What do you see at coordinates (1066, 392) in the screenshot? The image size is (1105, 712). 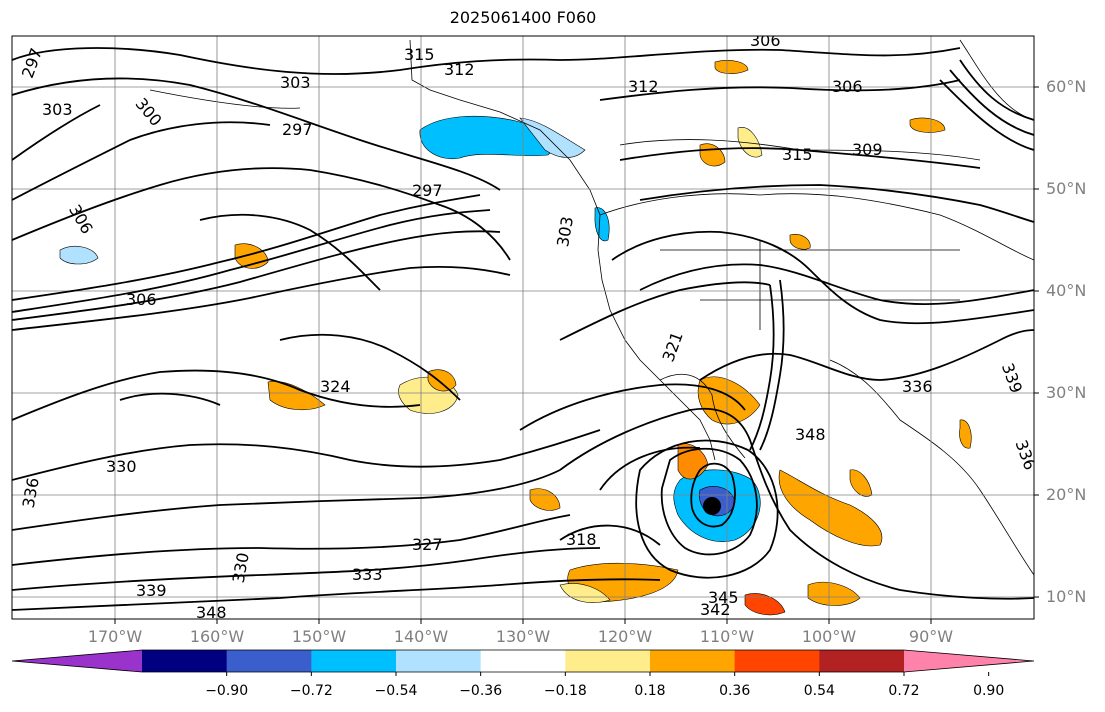 I see `lat-label: 30°N` at bounding box center [1066, 392].